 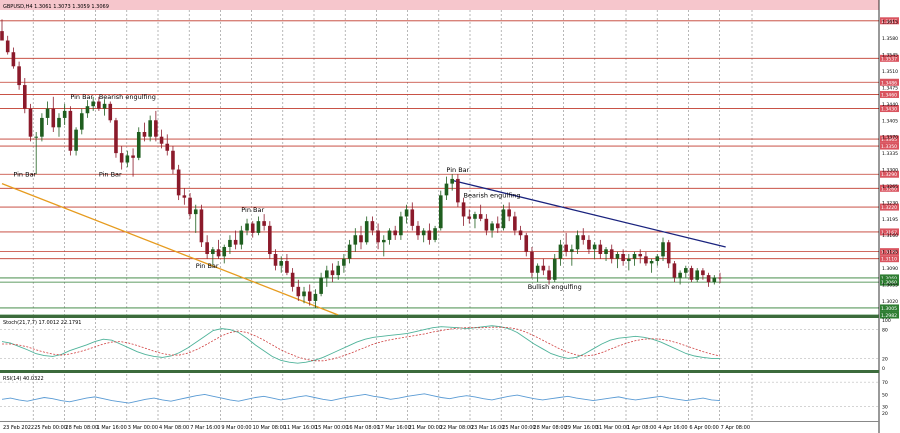 I want to click on price-tick-label: 1.3545, so click(x=890, y=56).